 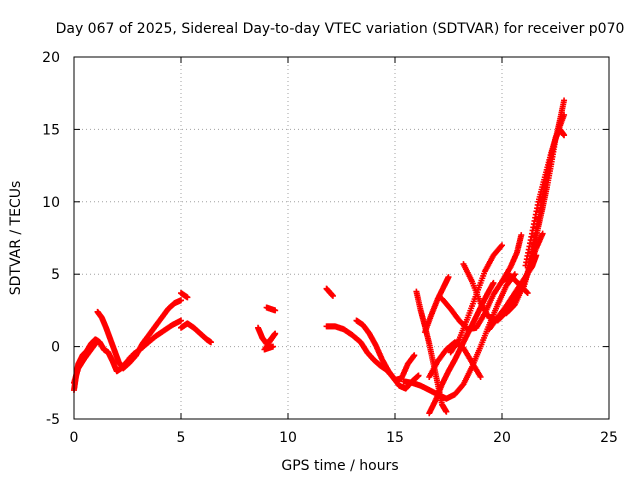 What do you see at coordinates (609, 438) in the screenshot?
I see `x-tick-label: 25` at bounding box center [609, 438].